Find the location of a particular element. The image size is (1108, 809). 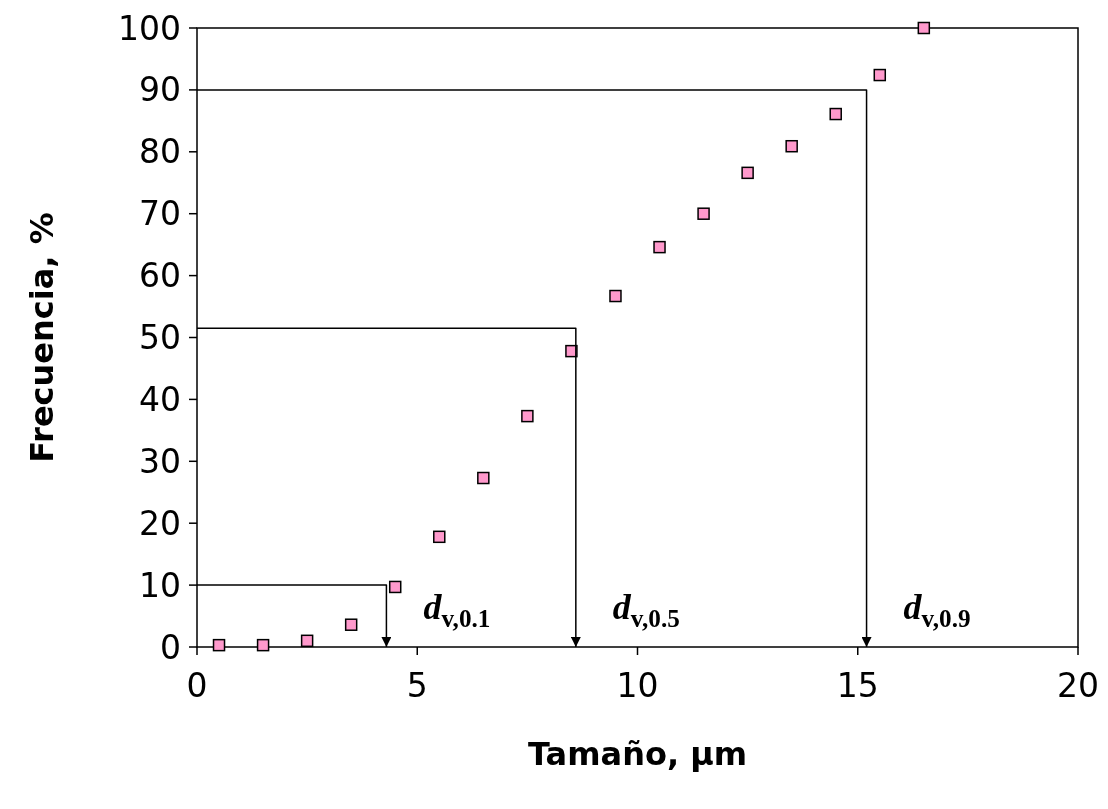

y-tick-label: 60 is located at coordinates (160, 276).